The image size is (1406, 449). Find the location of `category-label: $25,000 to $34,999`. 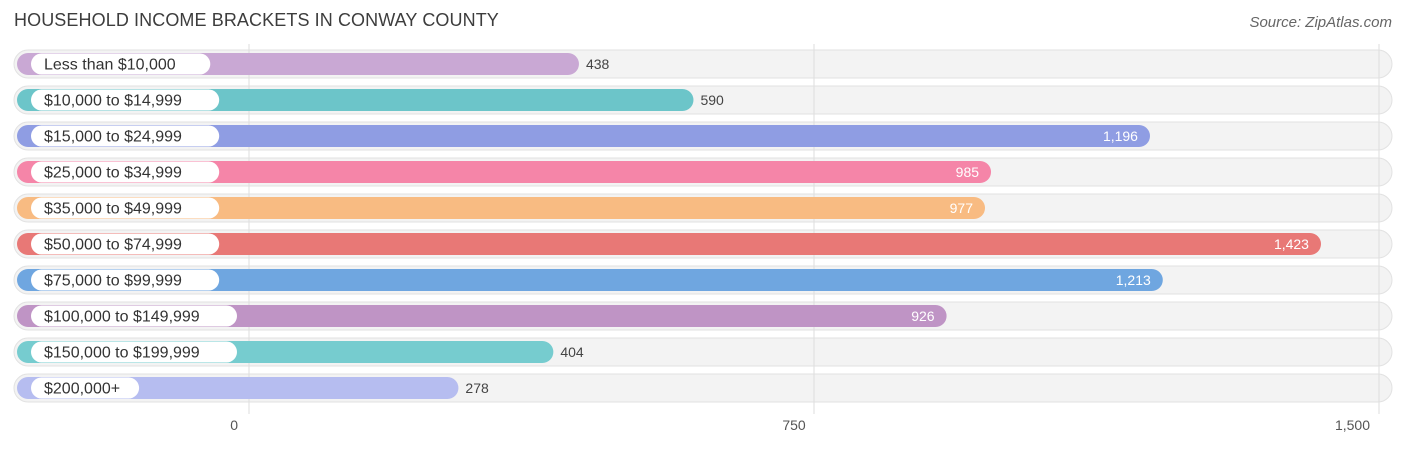

category-label: $25,000 to $34,999 is located at coordinates (113, 173).